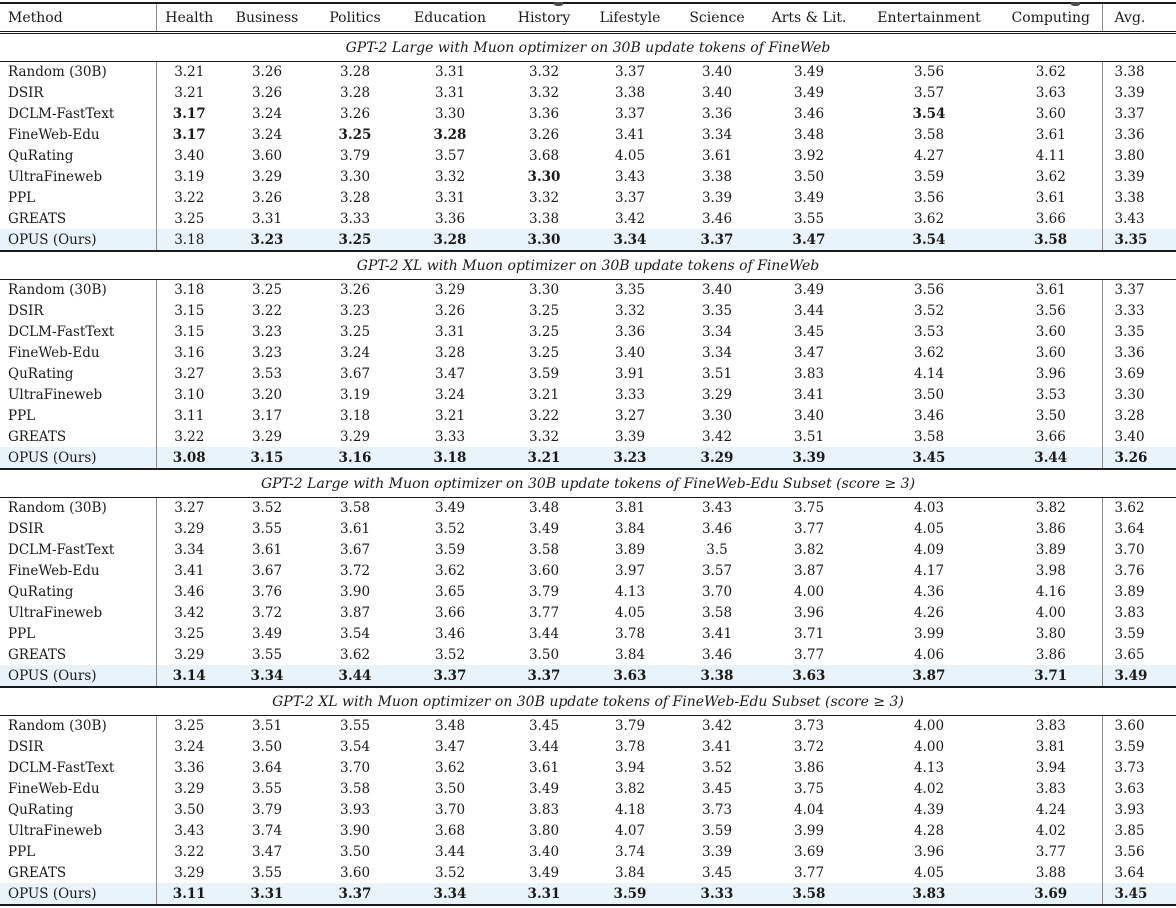 The width and height of the screenshot is (1176, 908). Describe the element at coordinates (630, 458) in the screenshot. I see `value-cell: 3.23` at that location.